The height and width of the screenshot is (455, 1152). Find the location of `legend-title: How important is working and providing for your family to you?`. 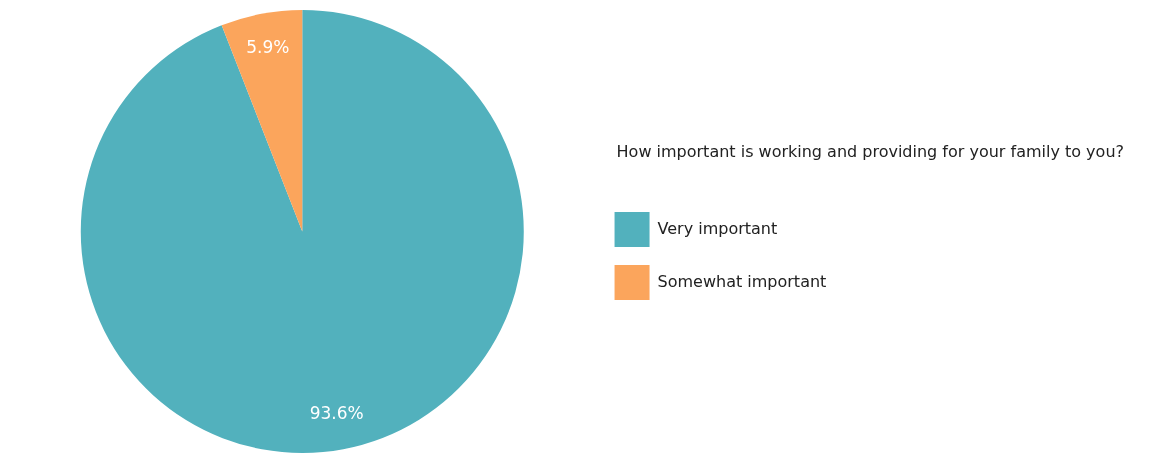

legend-title: How important is working and providing for your family to you? is located at coordinates (870, 152).